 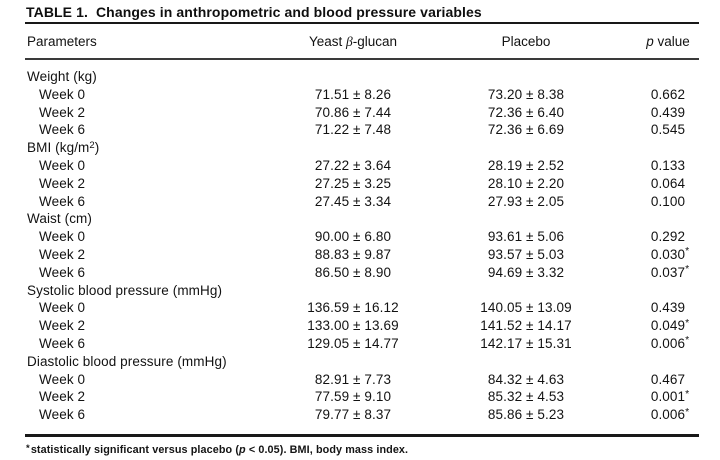 What do you see at coordinates (63, 148) in the screenshot?
I see `section-label: BMI (kg/m2)` at bounding box center [63, 148].